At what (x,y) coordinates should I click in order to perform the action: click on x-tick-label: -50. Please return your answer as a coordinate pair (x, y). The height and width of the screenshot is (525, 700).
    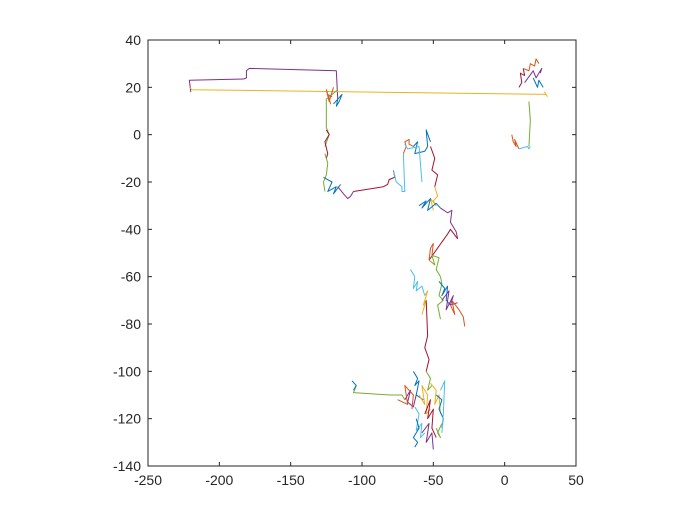
    Looking at the image, I should click on (433, 480).